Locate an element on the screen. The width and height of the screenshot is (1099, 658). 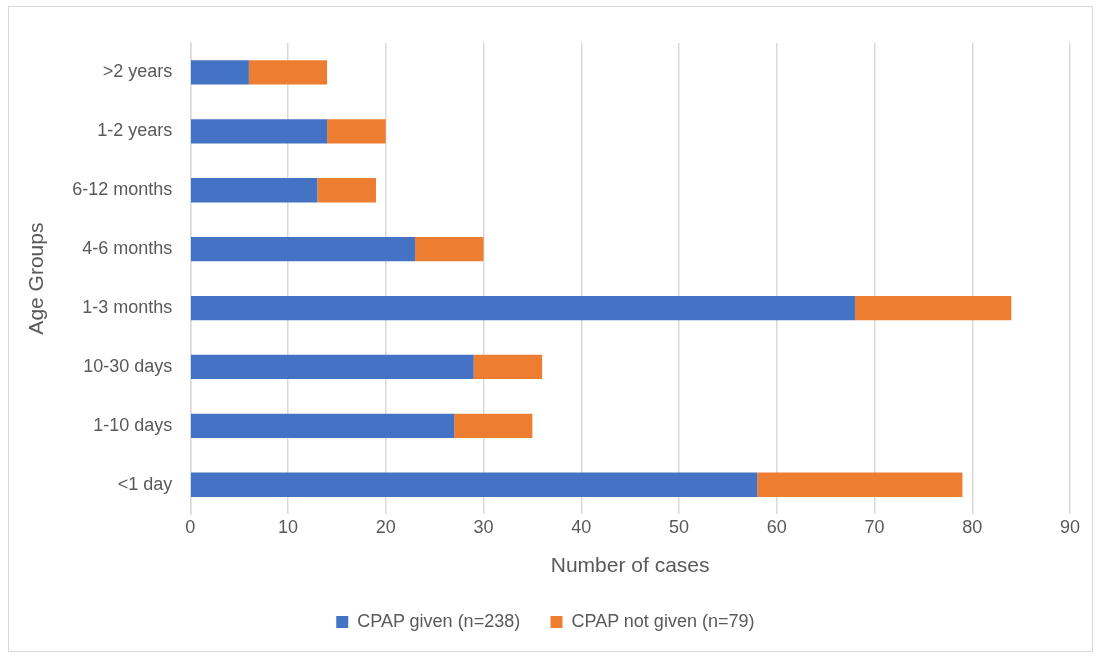
y-axis-title: Age Groups is located at coordinates (36, 278).